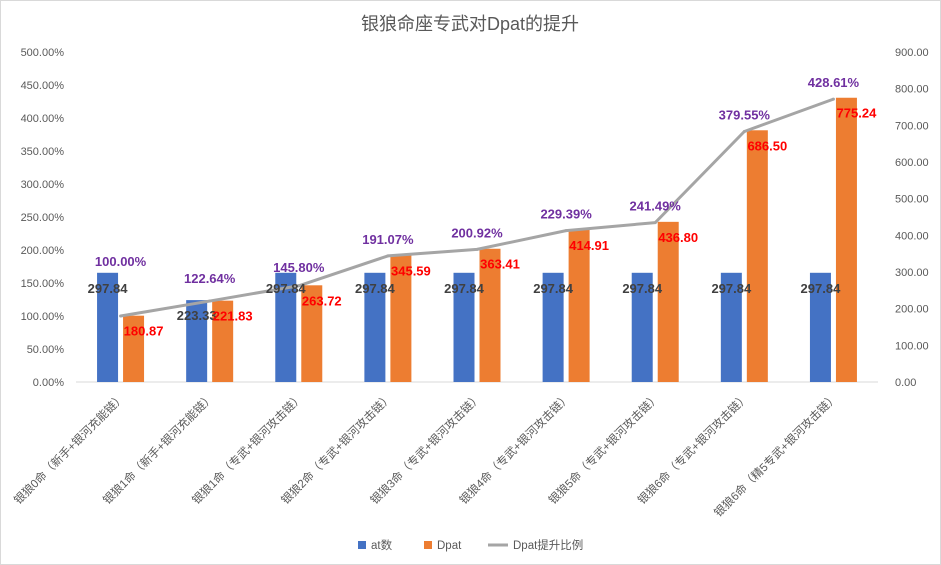 The width and height of the screenshot is (941, 565). What do you see at coordinates (470, 545) in the screenshot?
I see `legend: at数 Dpat Dpat提升比例` at bounding box center [470, 545].